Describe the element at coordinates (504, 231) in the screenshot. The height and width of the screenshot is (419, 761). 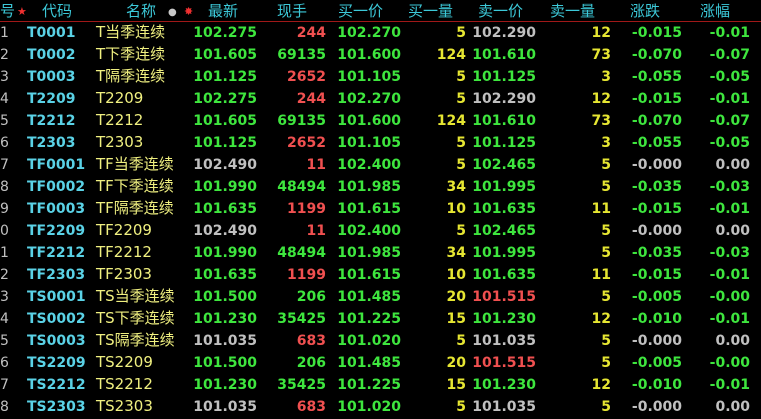
I see `ask-price: 102.465` at that location.